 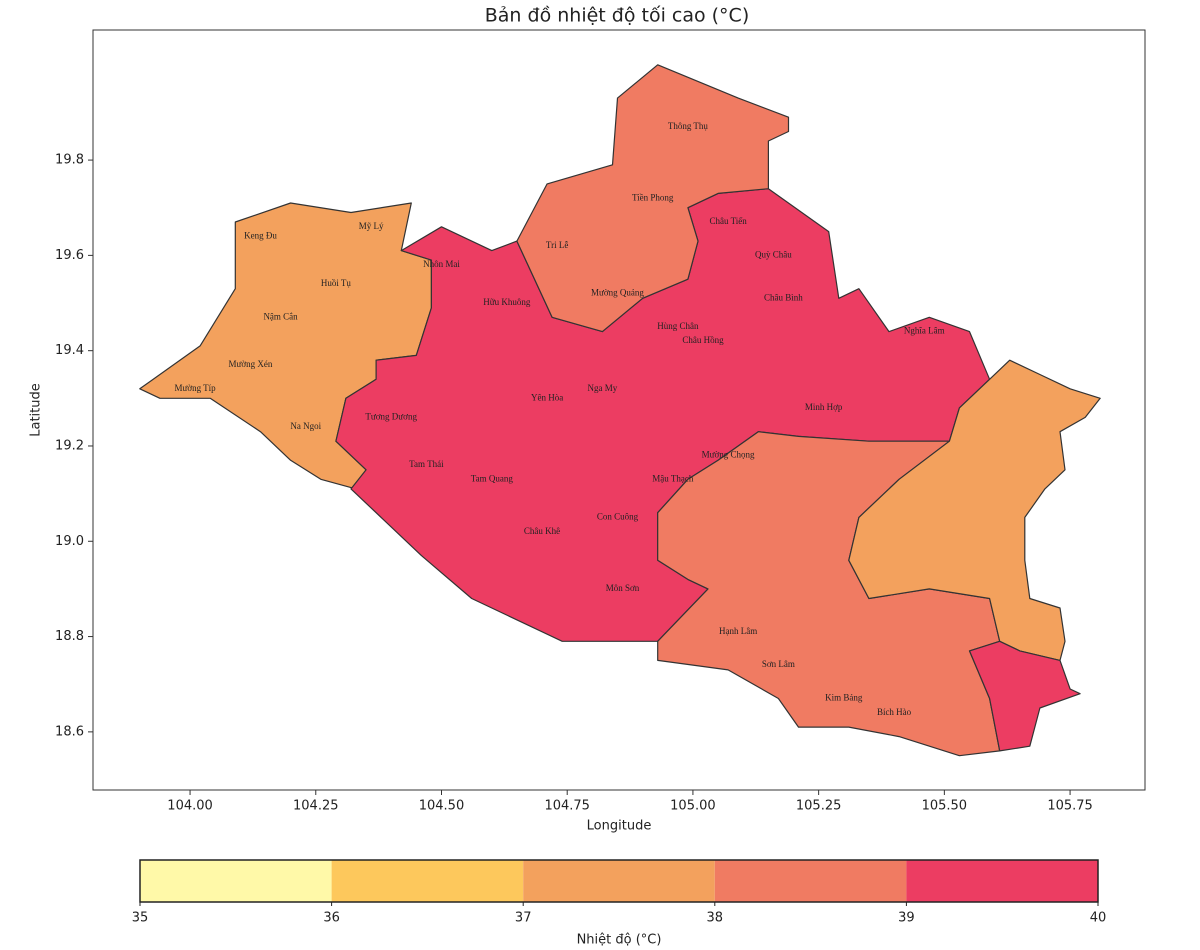 What do you see at coordinates (69, 160) in the screenshot?
I see `y-tick-label: 19.8` at bounding box center [69, 160].